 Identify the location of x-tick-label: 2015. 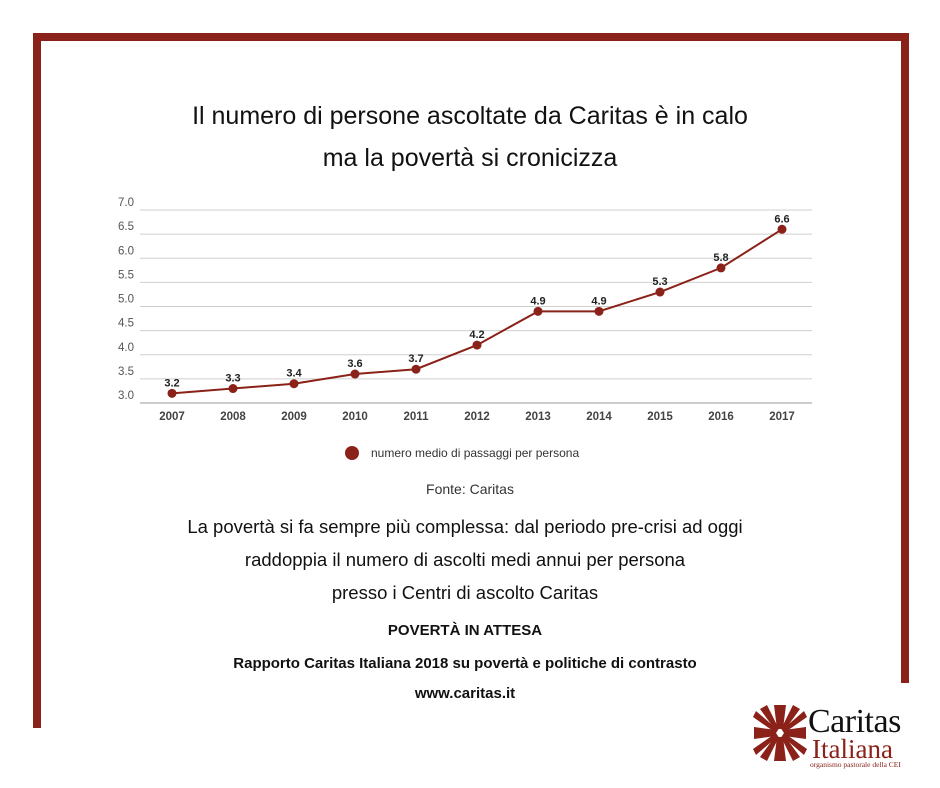
(660, 417).